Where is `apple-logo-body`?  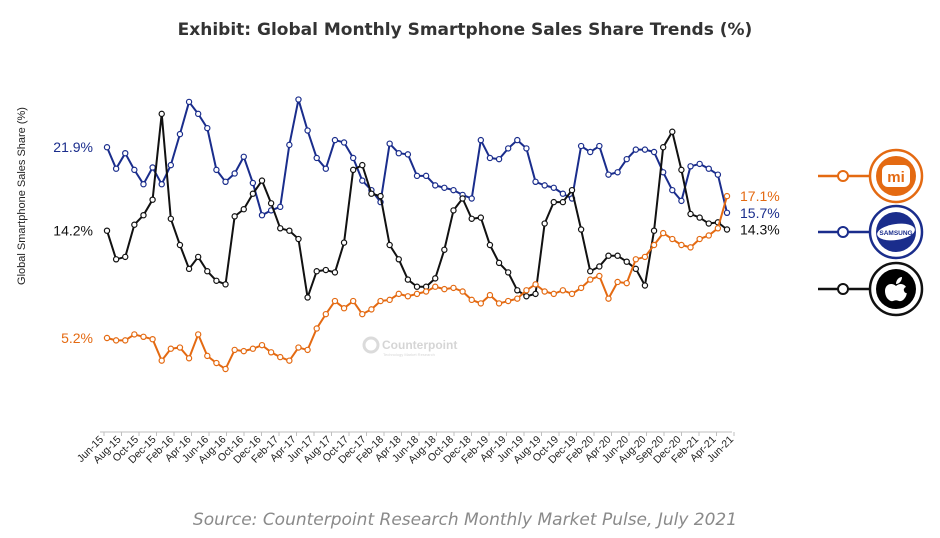
apple-logo-body is located at coordinates (896, 292).